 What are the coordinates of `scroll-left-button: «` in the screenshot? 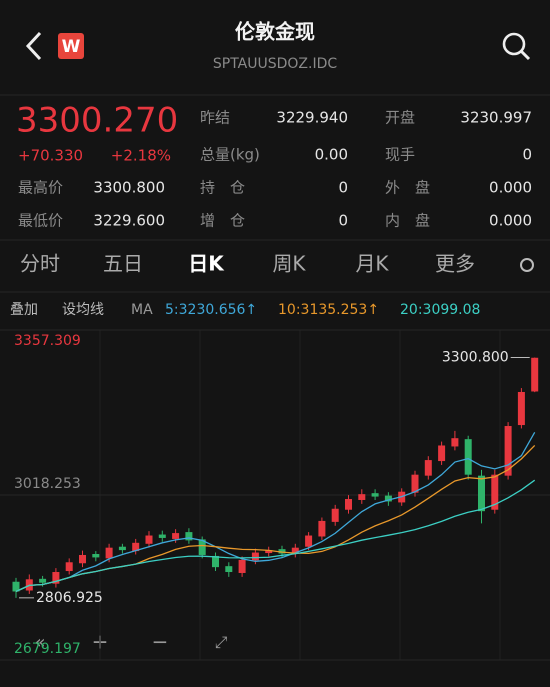 It's located at (39, 642).